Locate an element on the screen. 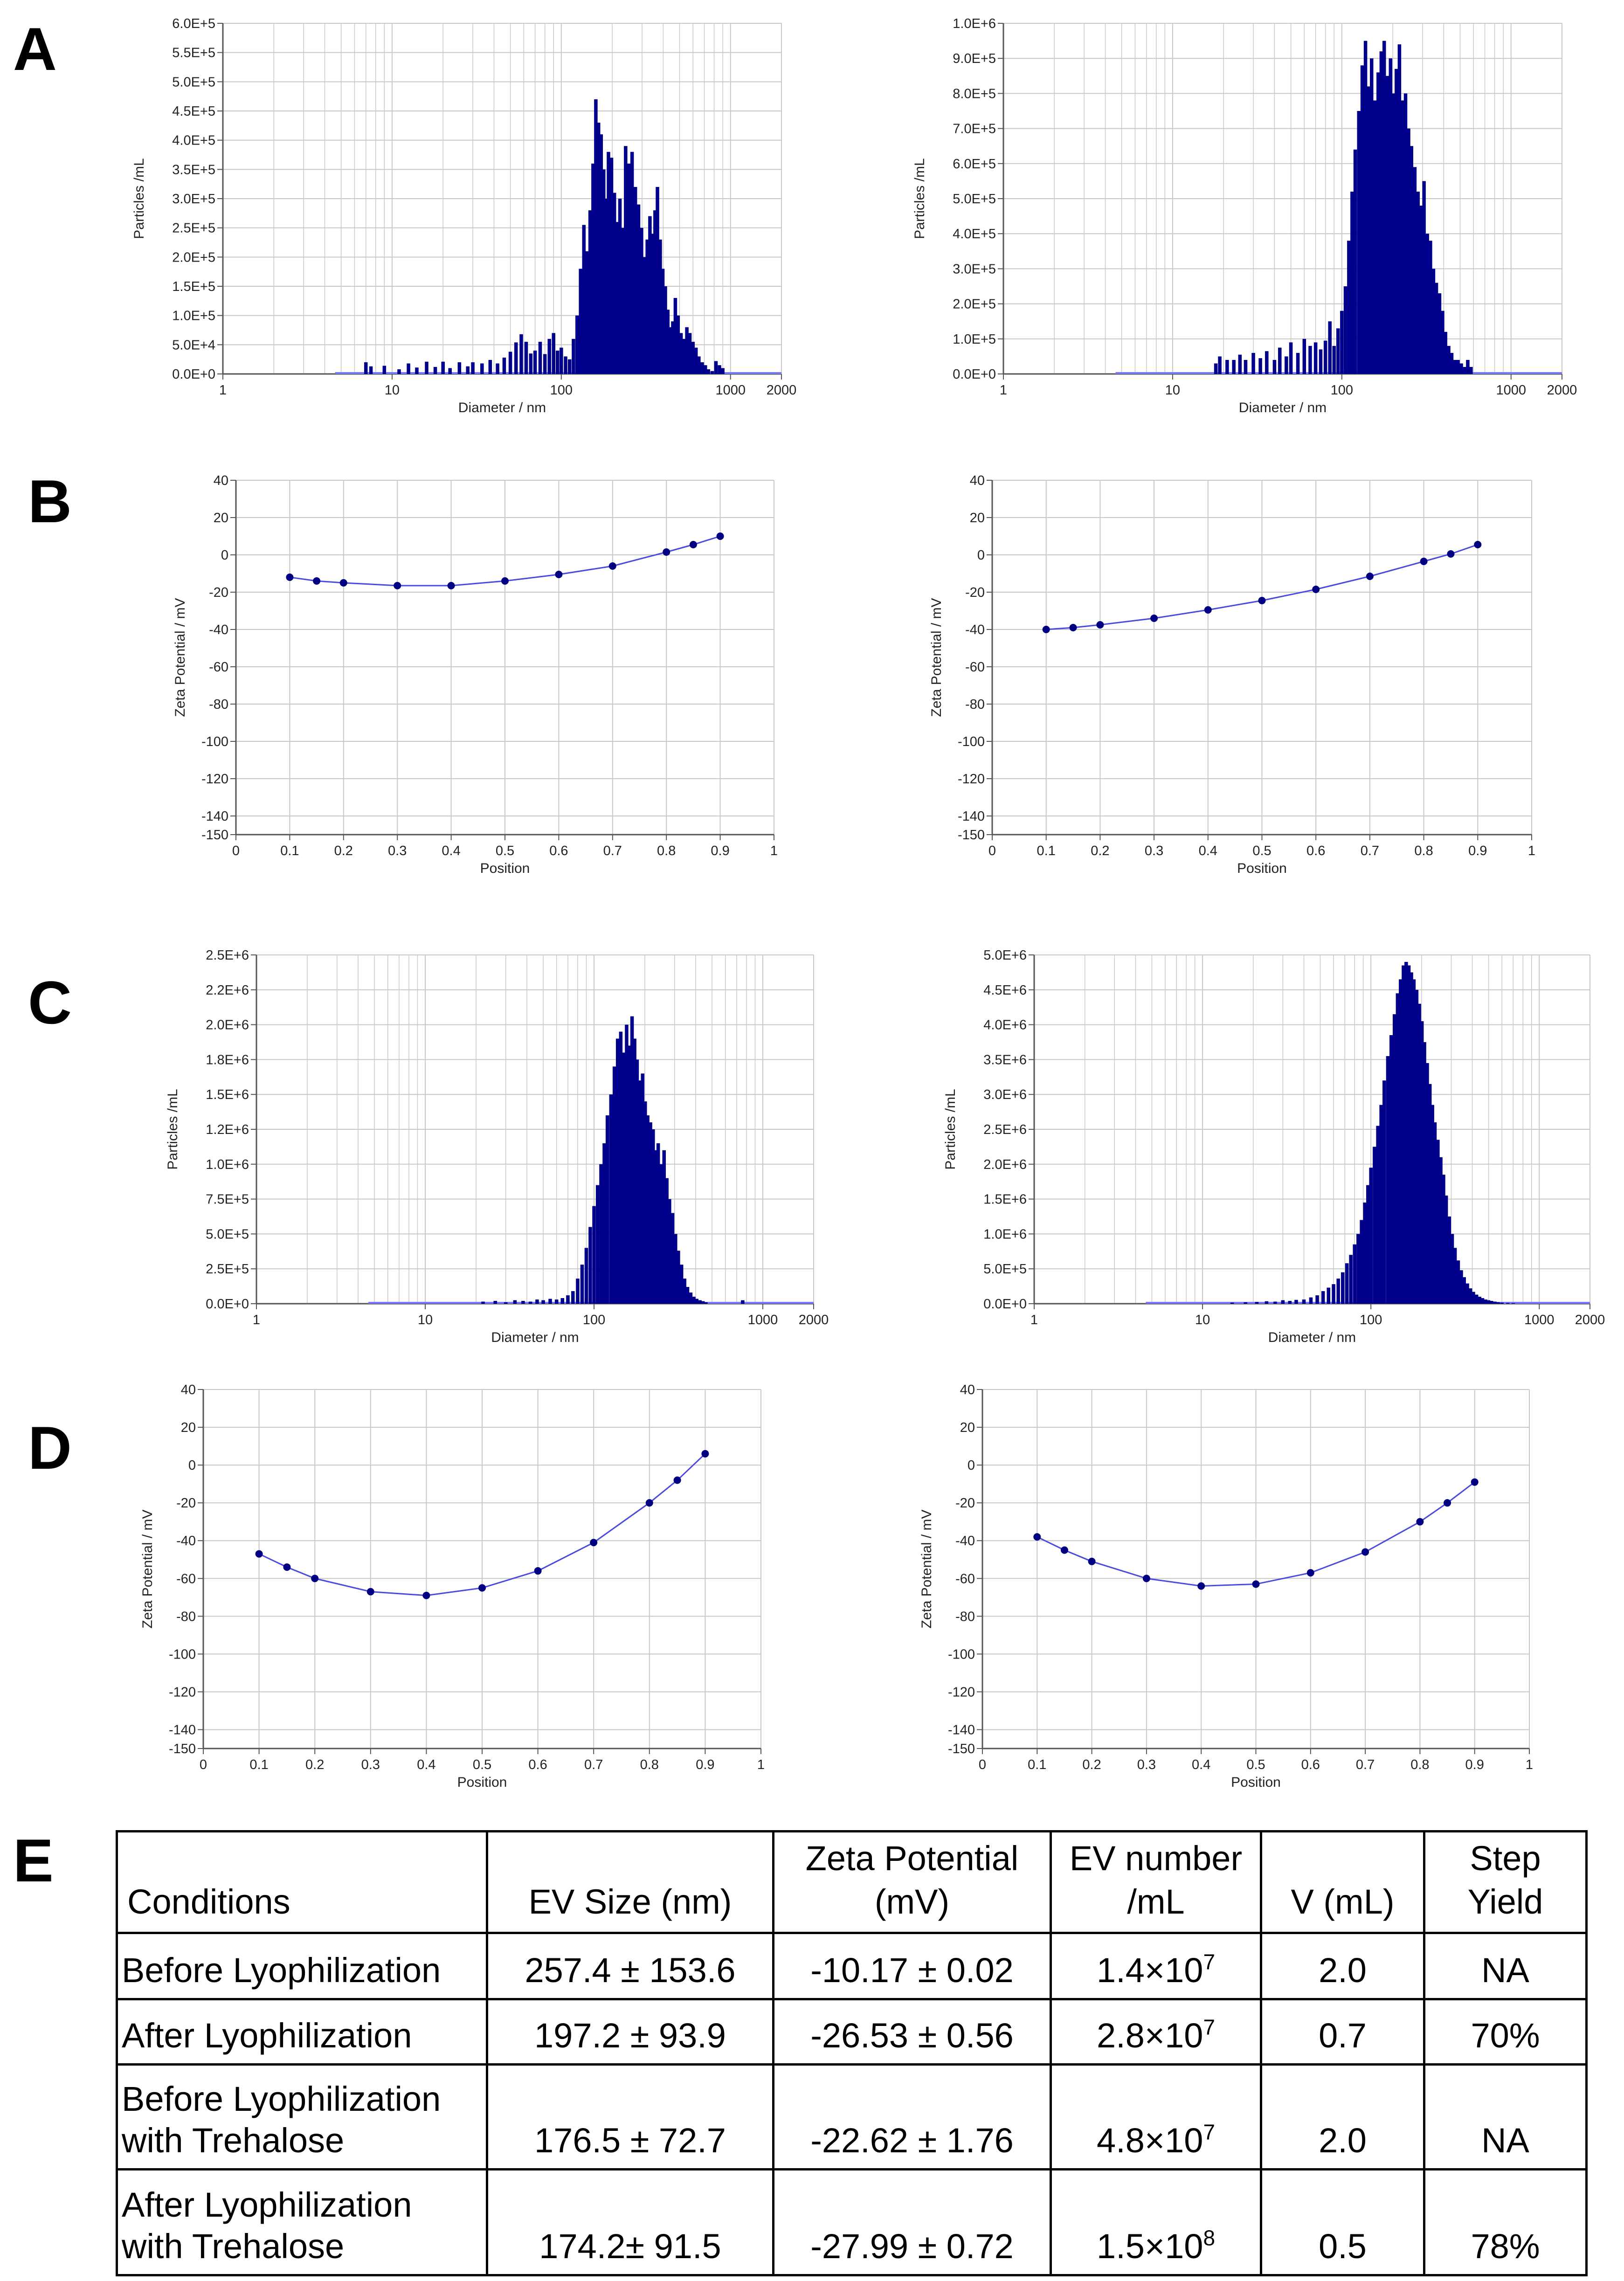 Image resolution: width=1624 pixels, height=2281 pixels. cell-step-yield: 70% is located at coordinates (1505, 2032).